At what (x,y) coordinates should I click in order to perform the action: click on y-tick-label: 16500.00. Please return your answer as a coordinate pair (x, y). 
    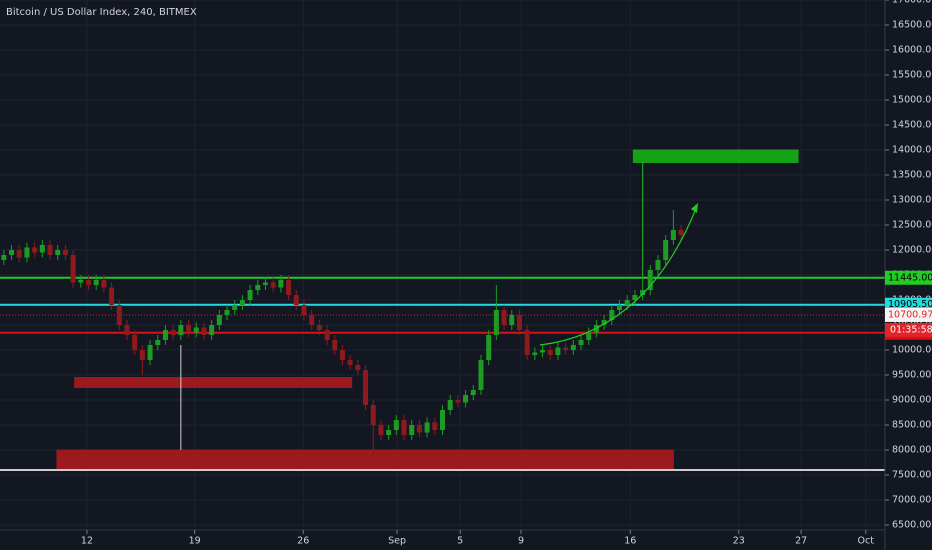
    Looking at the image, I should click on (912, 25).